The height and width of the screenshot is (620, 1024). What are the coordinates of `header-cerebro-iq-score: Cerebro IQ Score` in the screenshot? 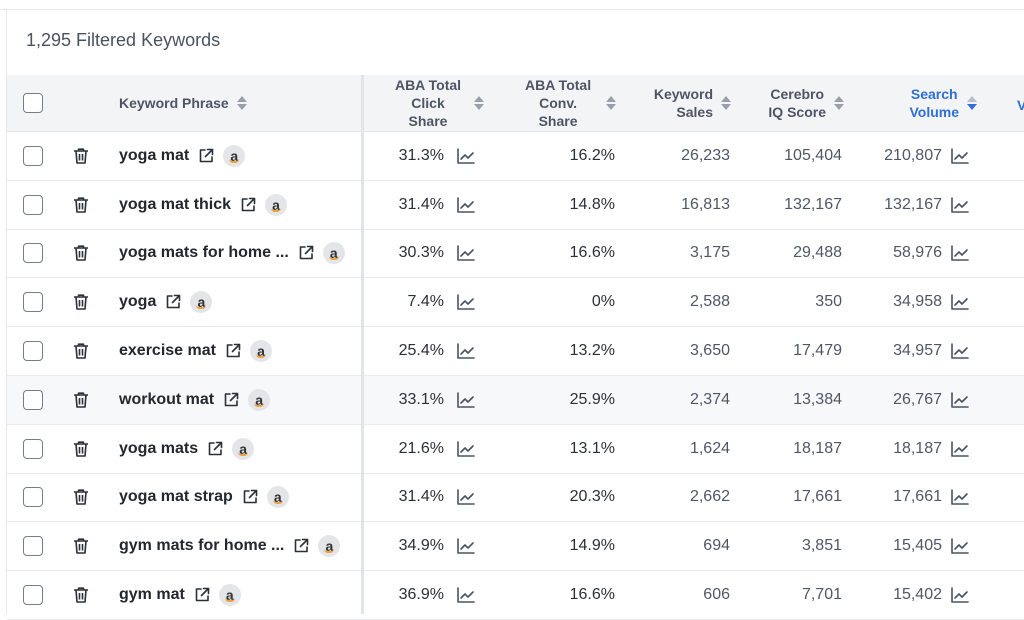 It's located at (803, 103).